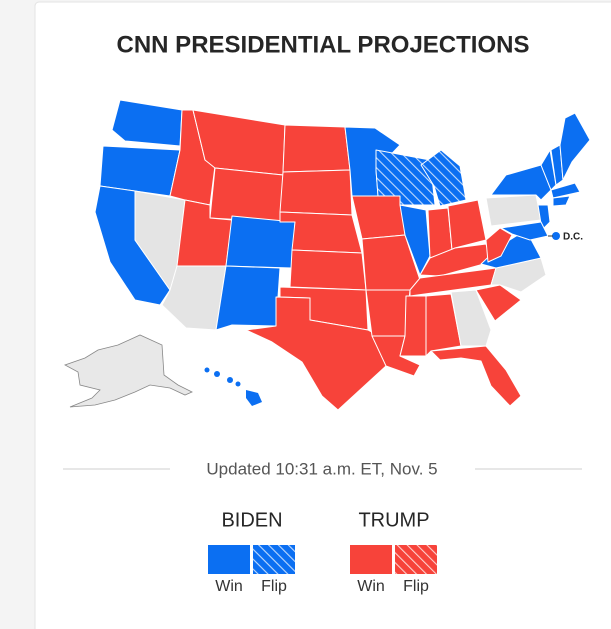  Describe the element at coordinates (556, 236) in the screenshot. I see `dc-marker` at that location.